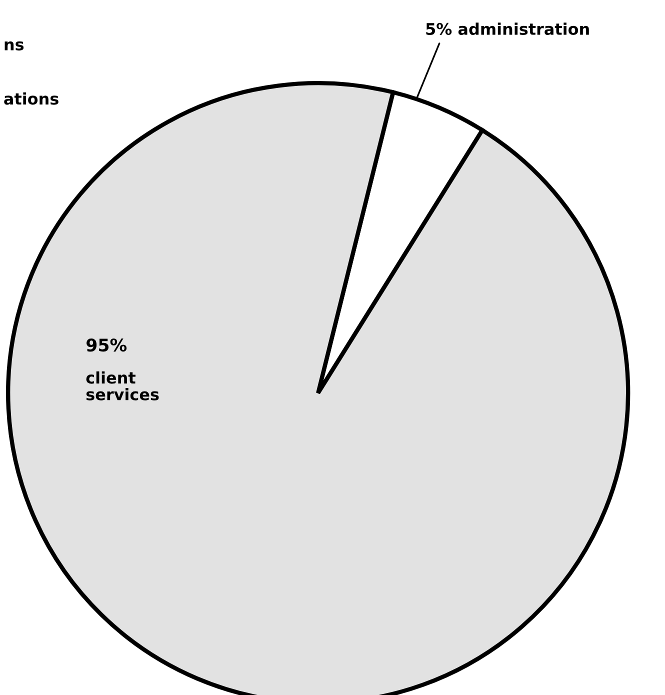 Image resolution: width=665 pixels, height=695 pixels. I want to click on text: ations, so click(31, 98).